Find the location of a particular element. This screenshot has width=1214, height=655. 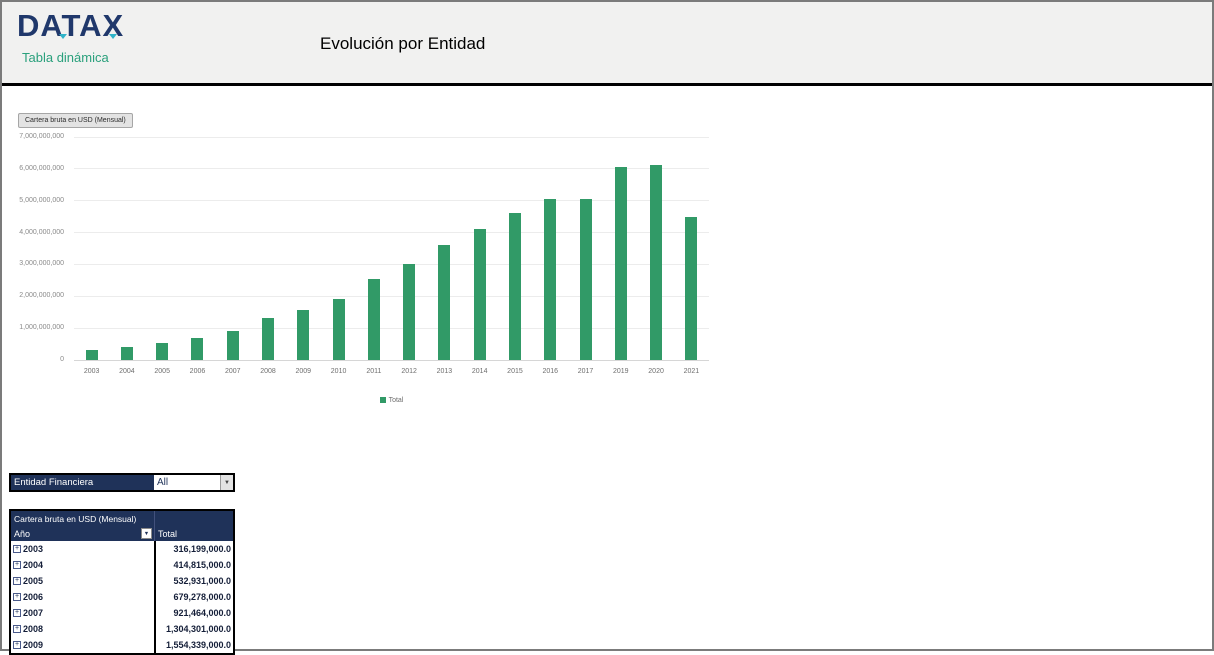

legend-label: Total is located at coordinates (396, 400).